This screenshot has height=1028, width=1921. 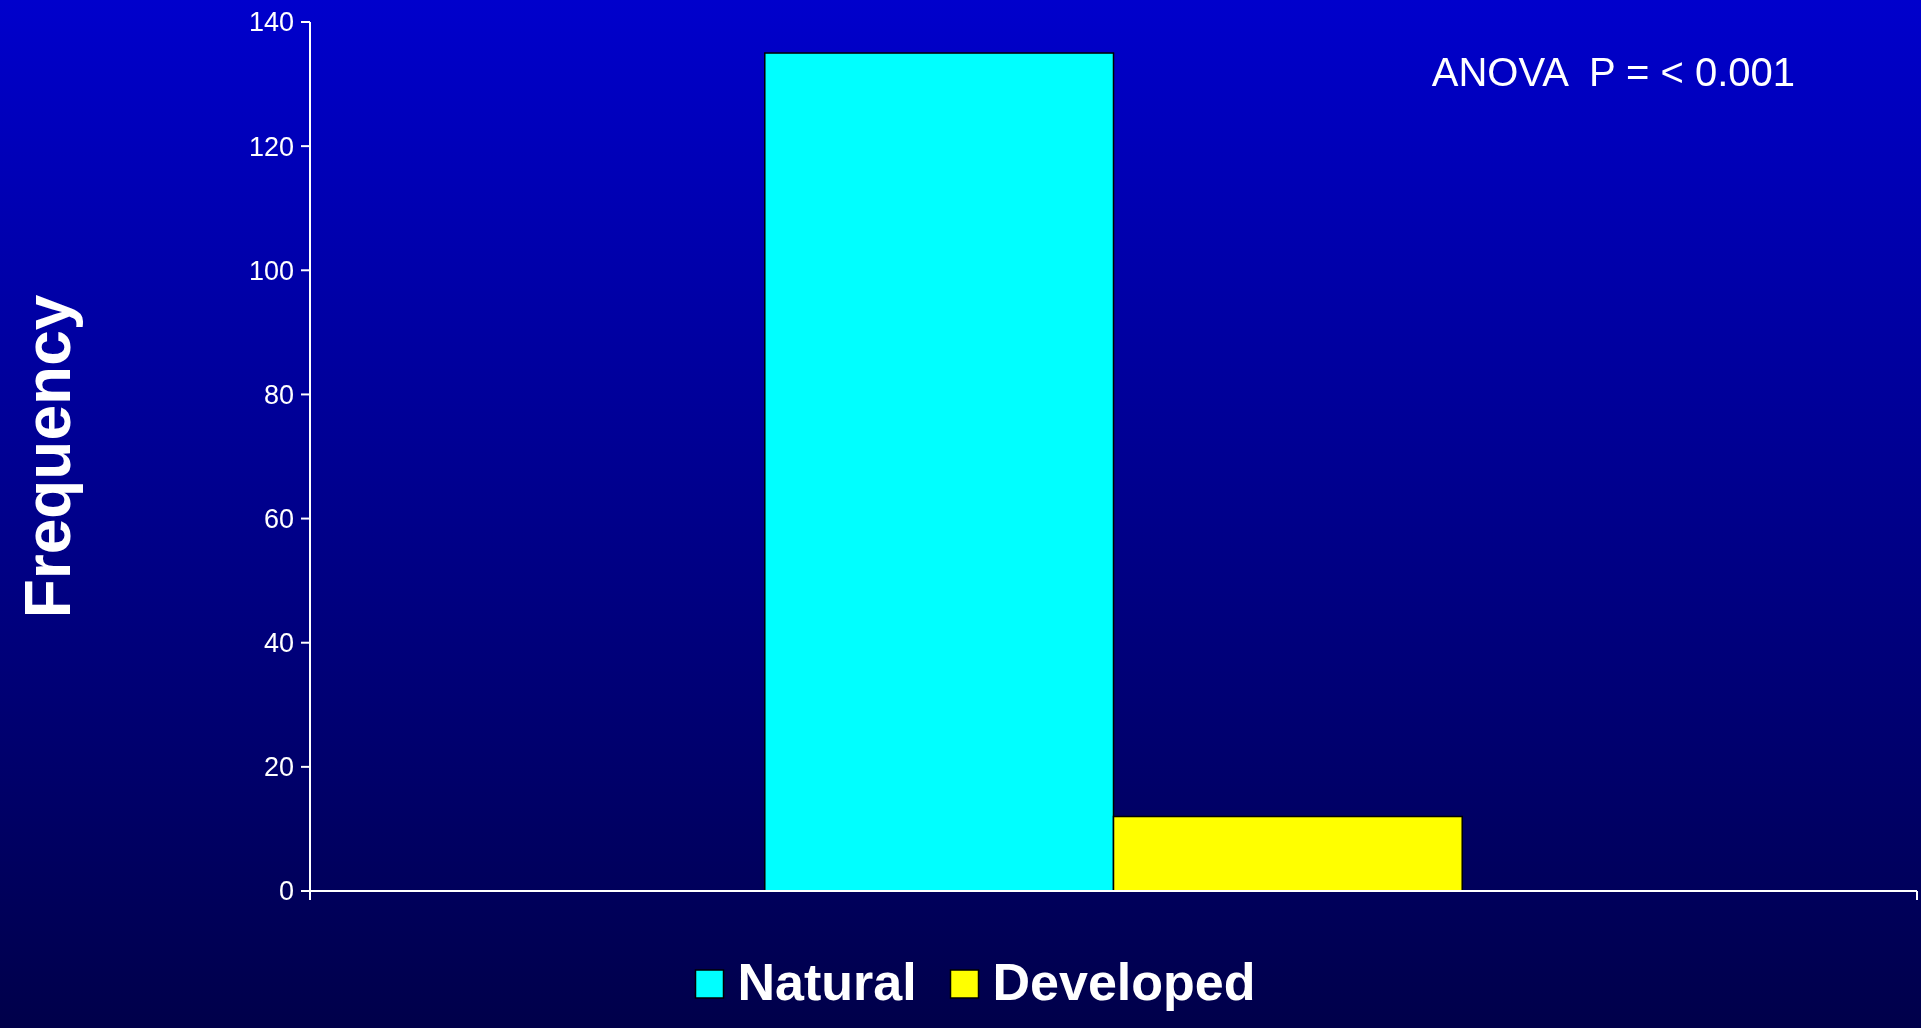 I want to click on y-tick-label: 0, so click(x=286, y=891).